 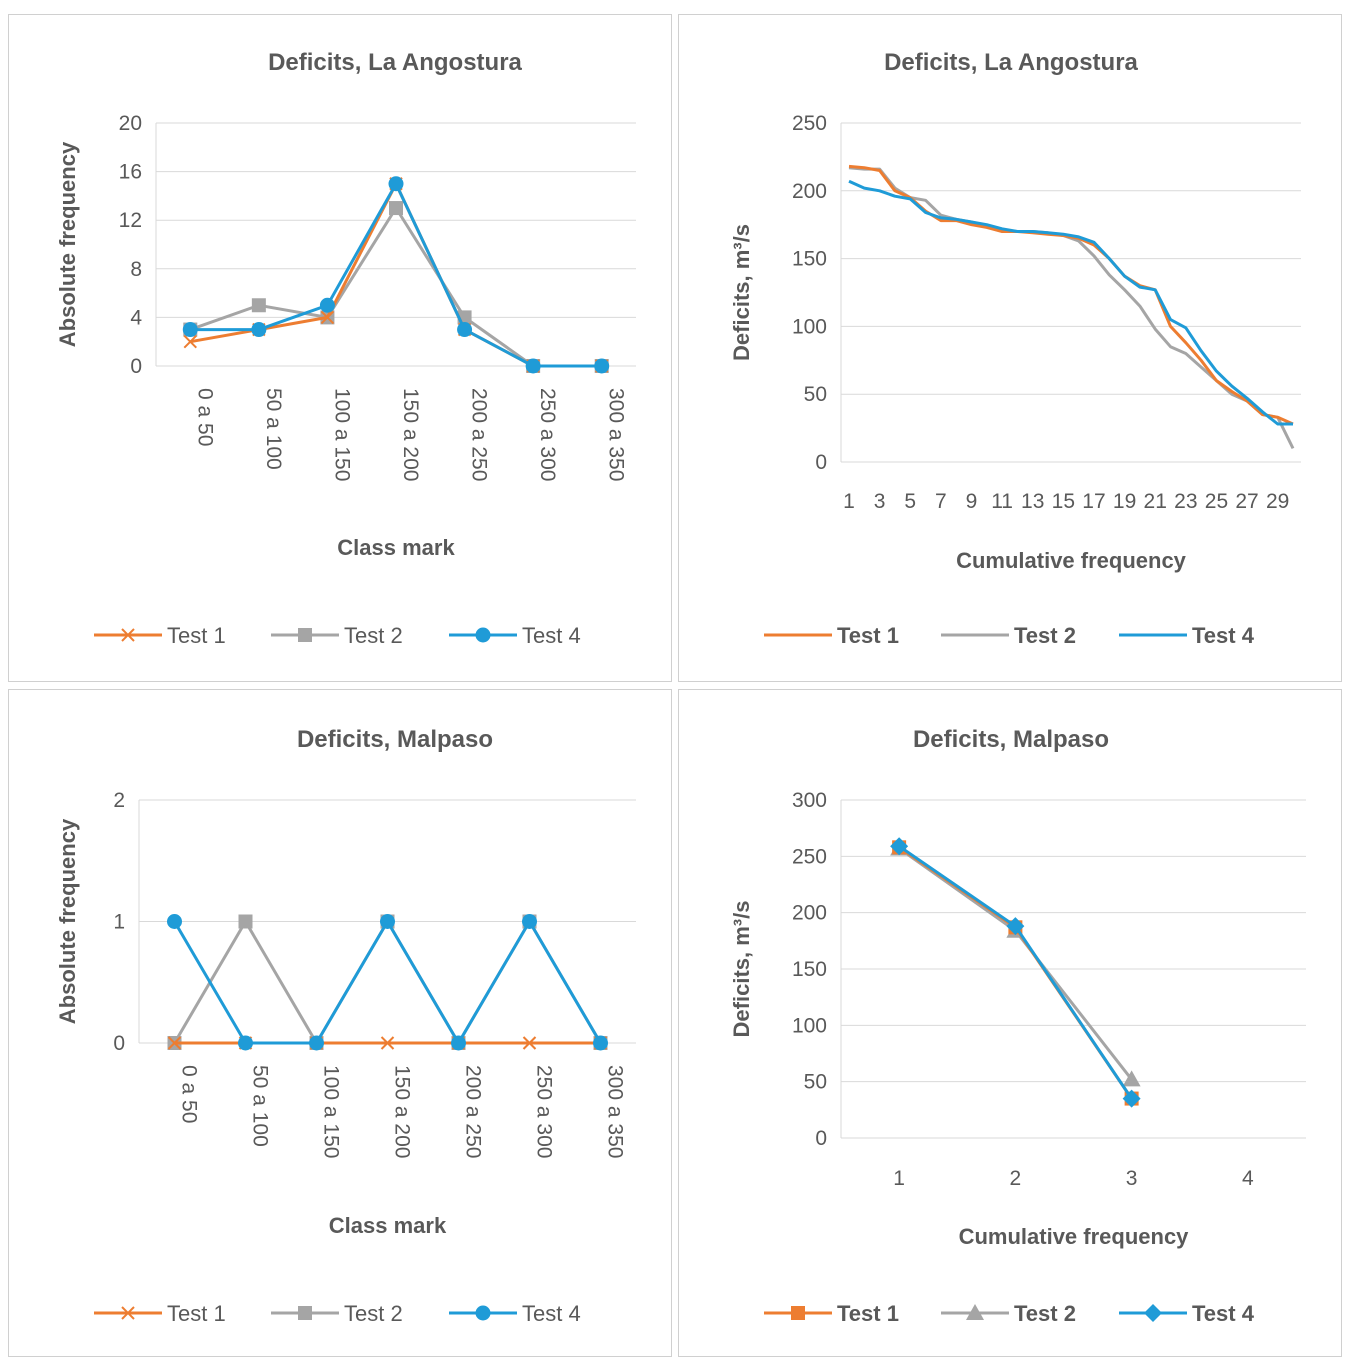 I want to click on y-tick-label: 150, so click(x=809, y=969).